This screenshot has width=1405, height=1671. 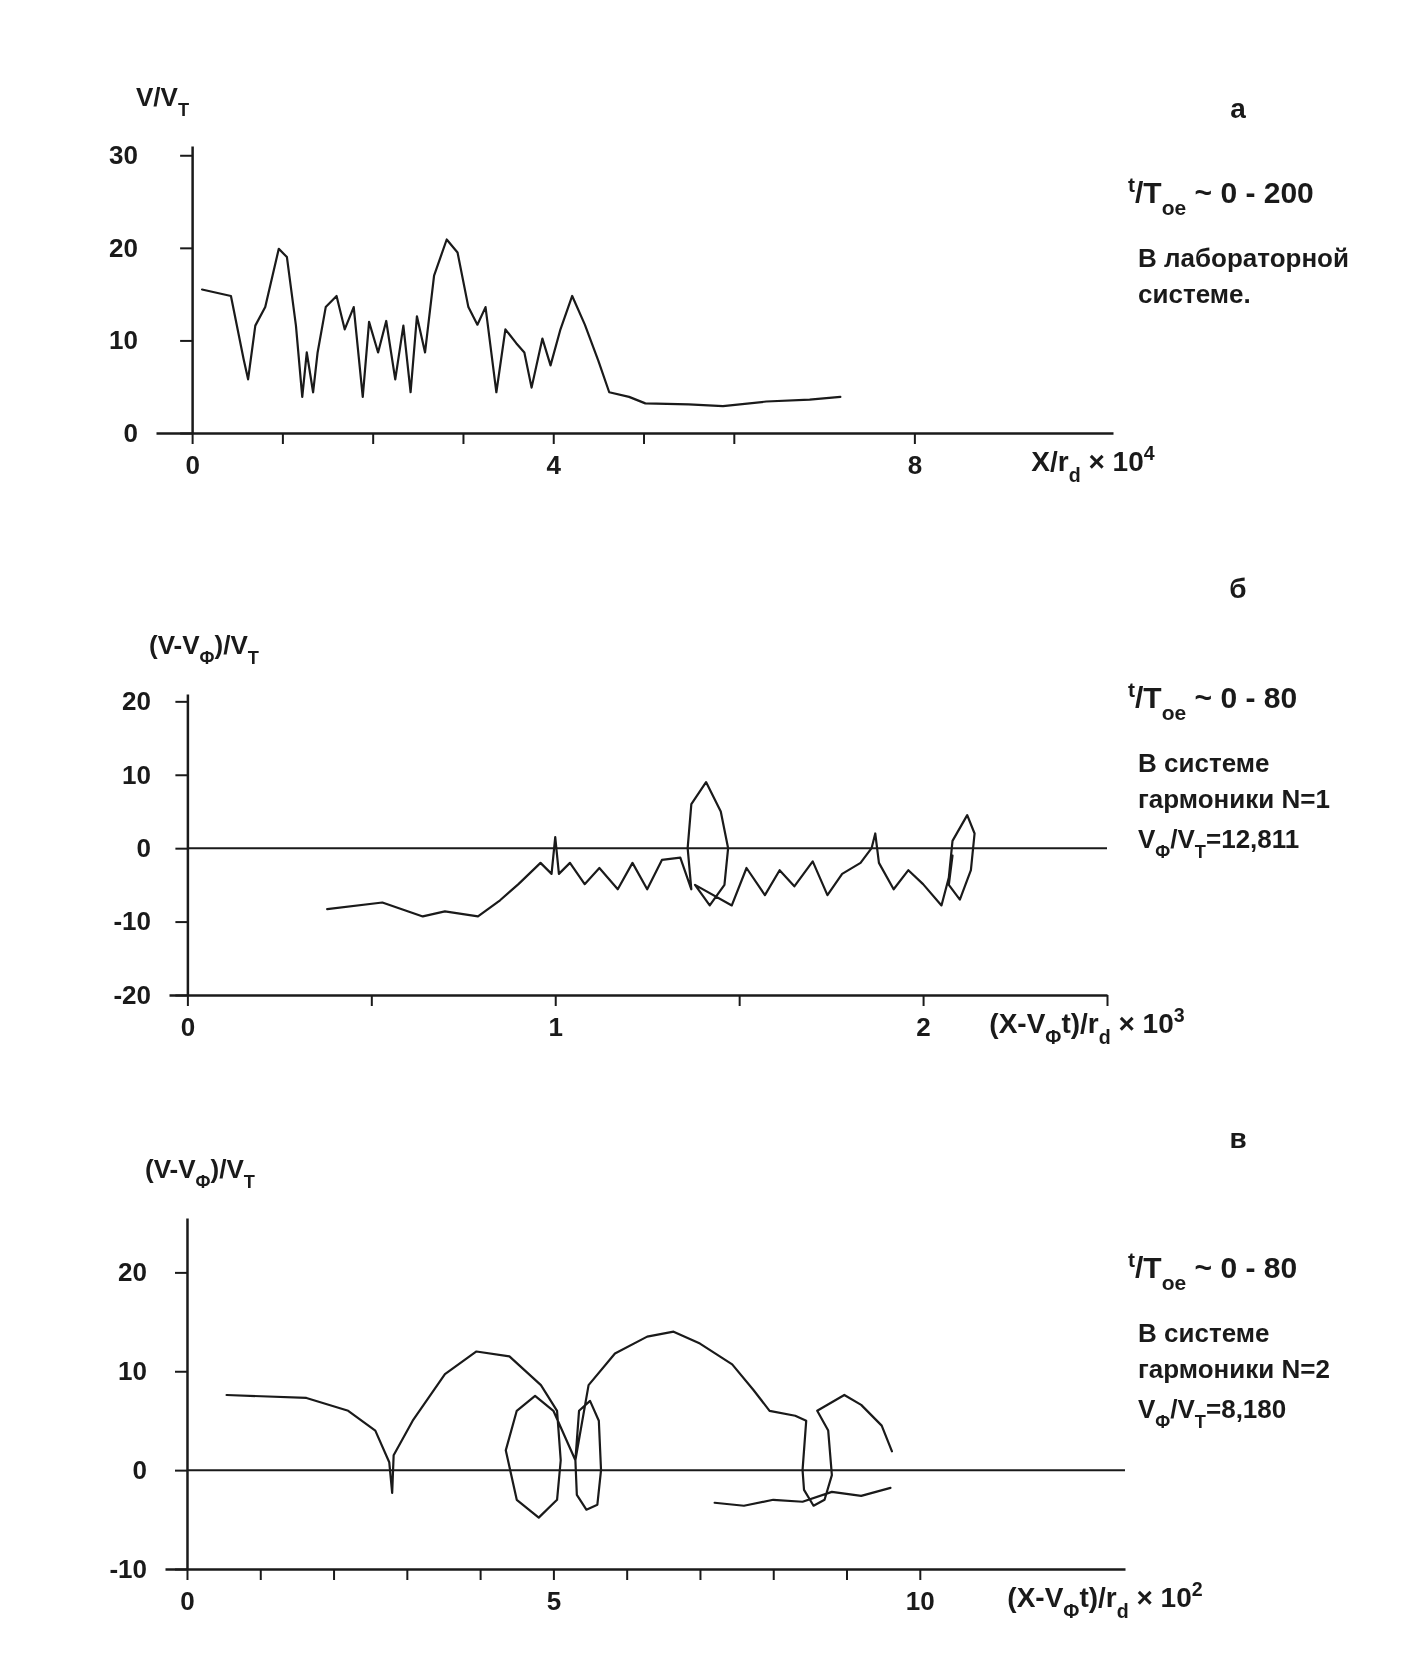 What do you see at coordinates (1219, 843) in the screenshot?
I see `text: V$_{Φ}$/V$_{T}$=12,811` at bounding box center [1219, 843].